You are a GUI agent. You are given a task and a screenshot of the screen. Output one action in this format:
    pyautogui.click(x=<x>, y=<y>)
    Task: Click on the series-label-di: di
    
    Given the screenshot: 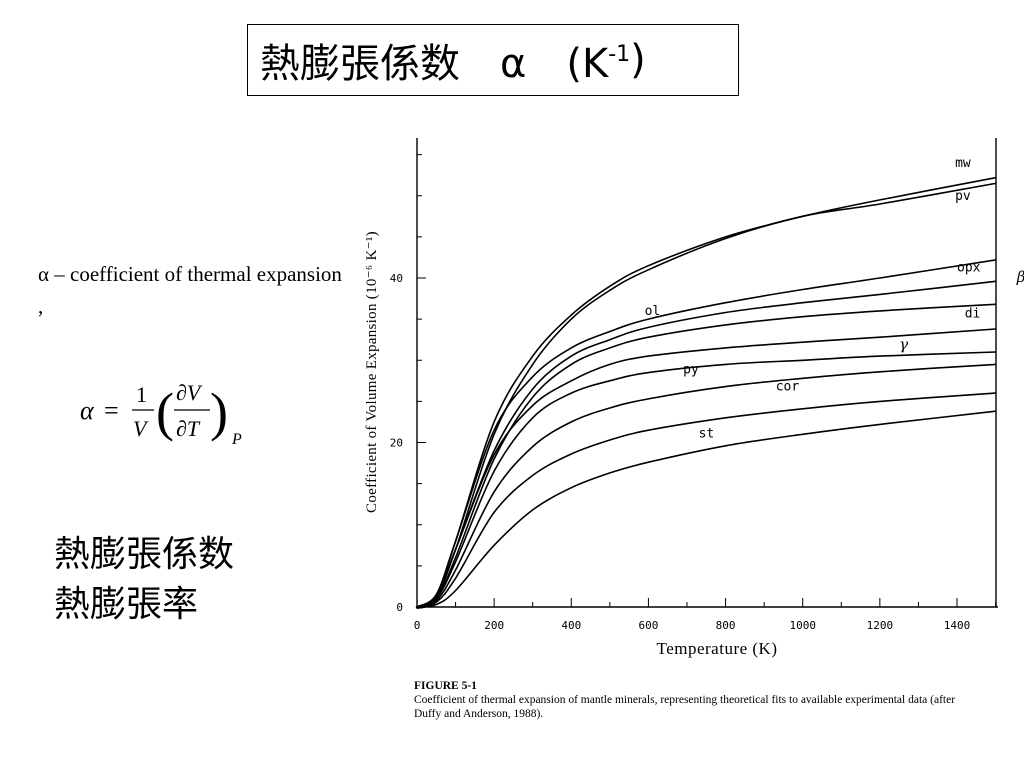 What is the action you would take?
    pyautogui.click(x=973, y=313)
    